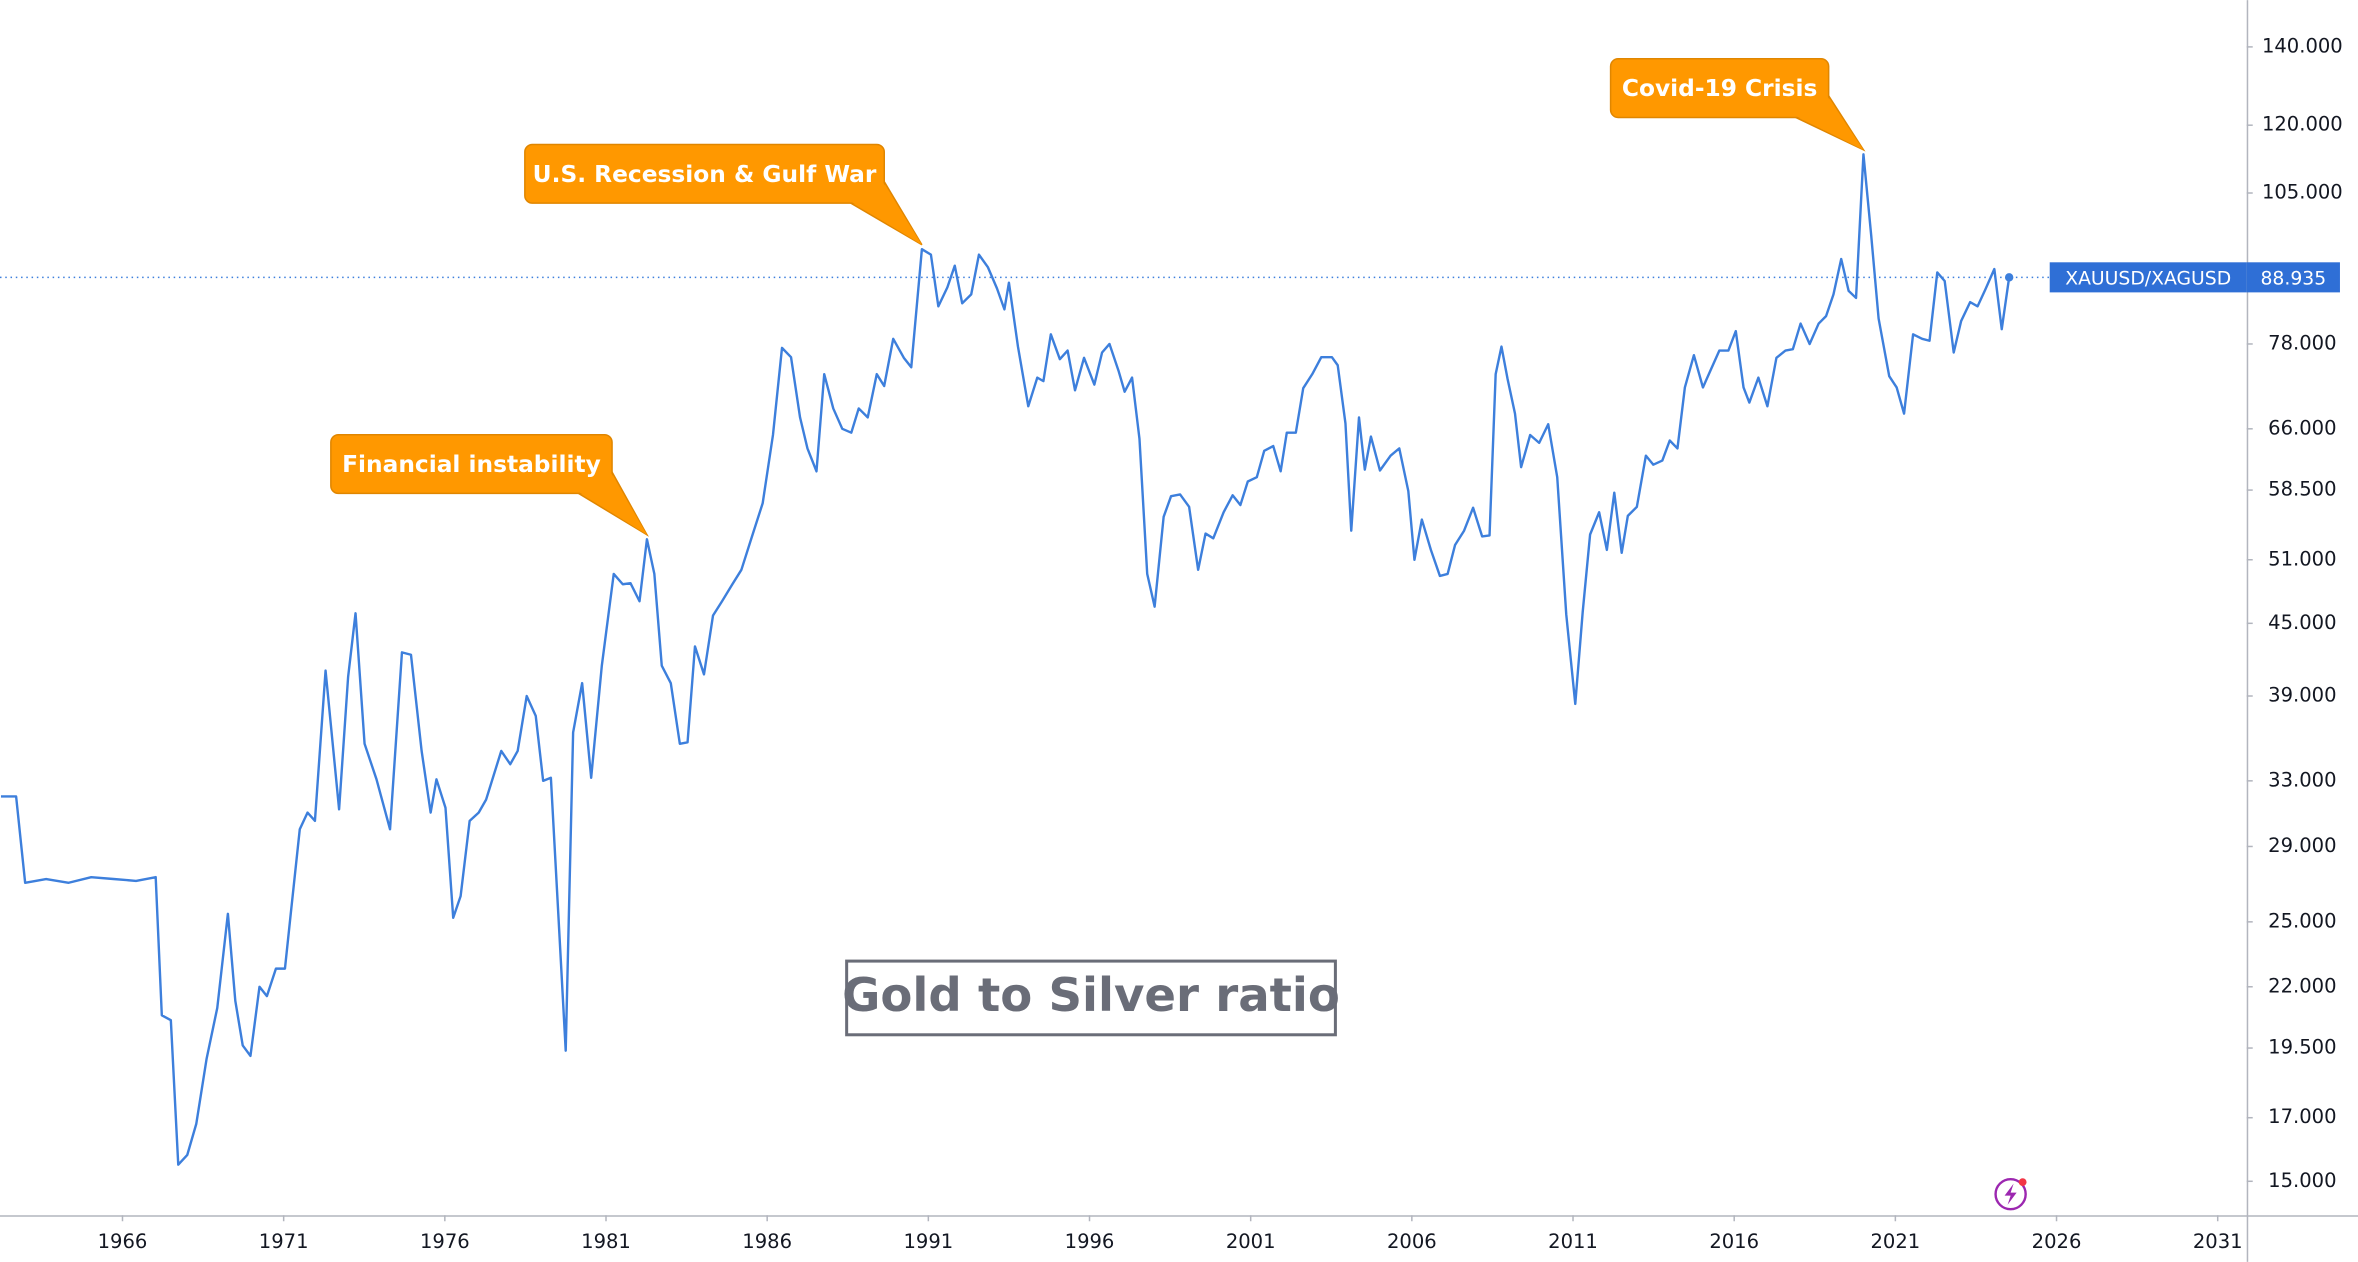 The height and width of the screenshot is (1262, 2358). What do you see at coordinates (123, 1241) in the screenshot?
I see `x-tick-label: 1966` at bounding box center [123, 1241].